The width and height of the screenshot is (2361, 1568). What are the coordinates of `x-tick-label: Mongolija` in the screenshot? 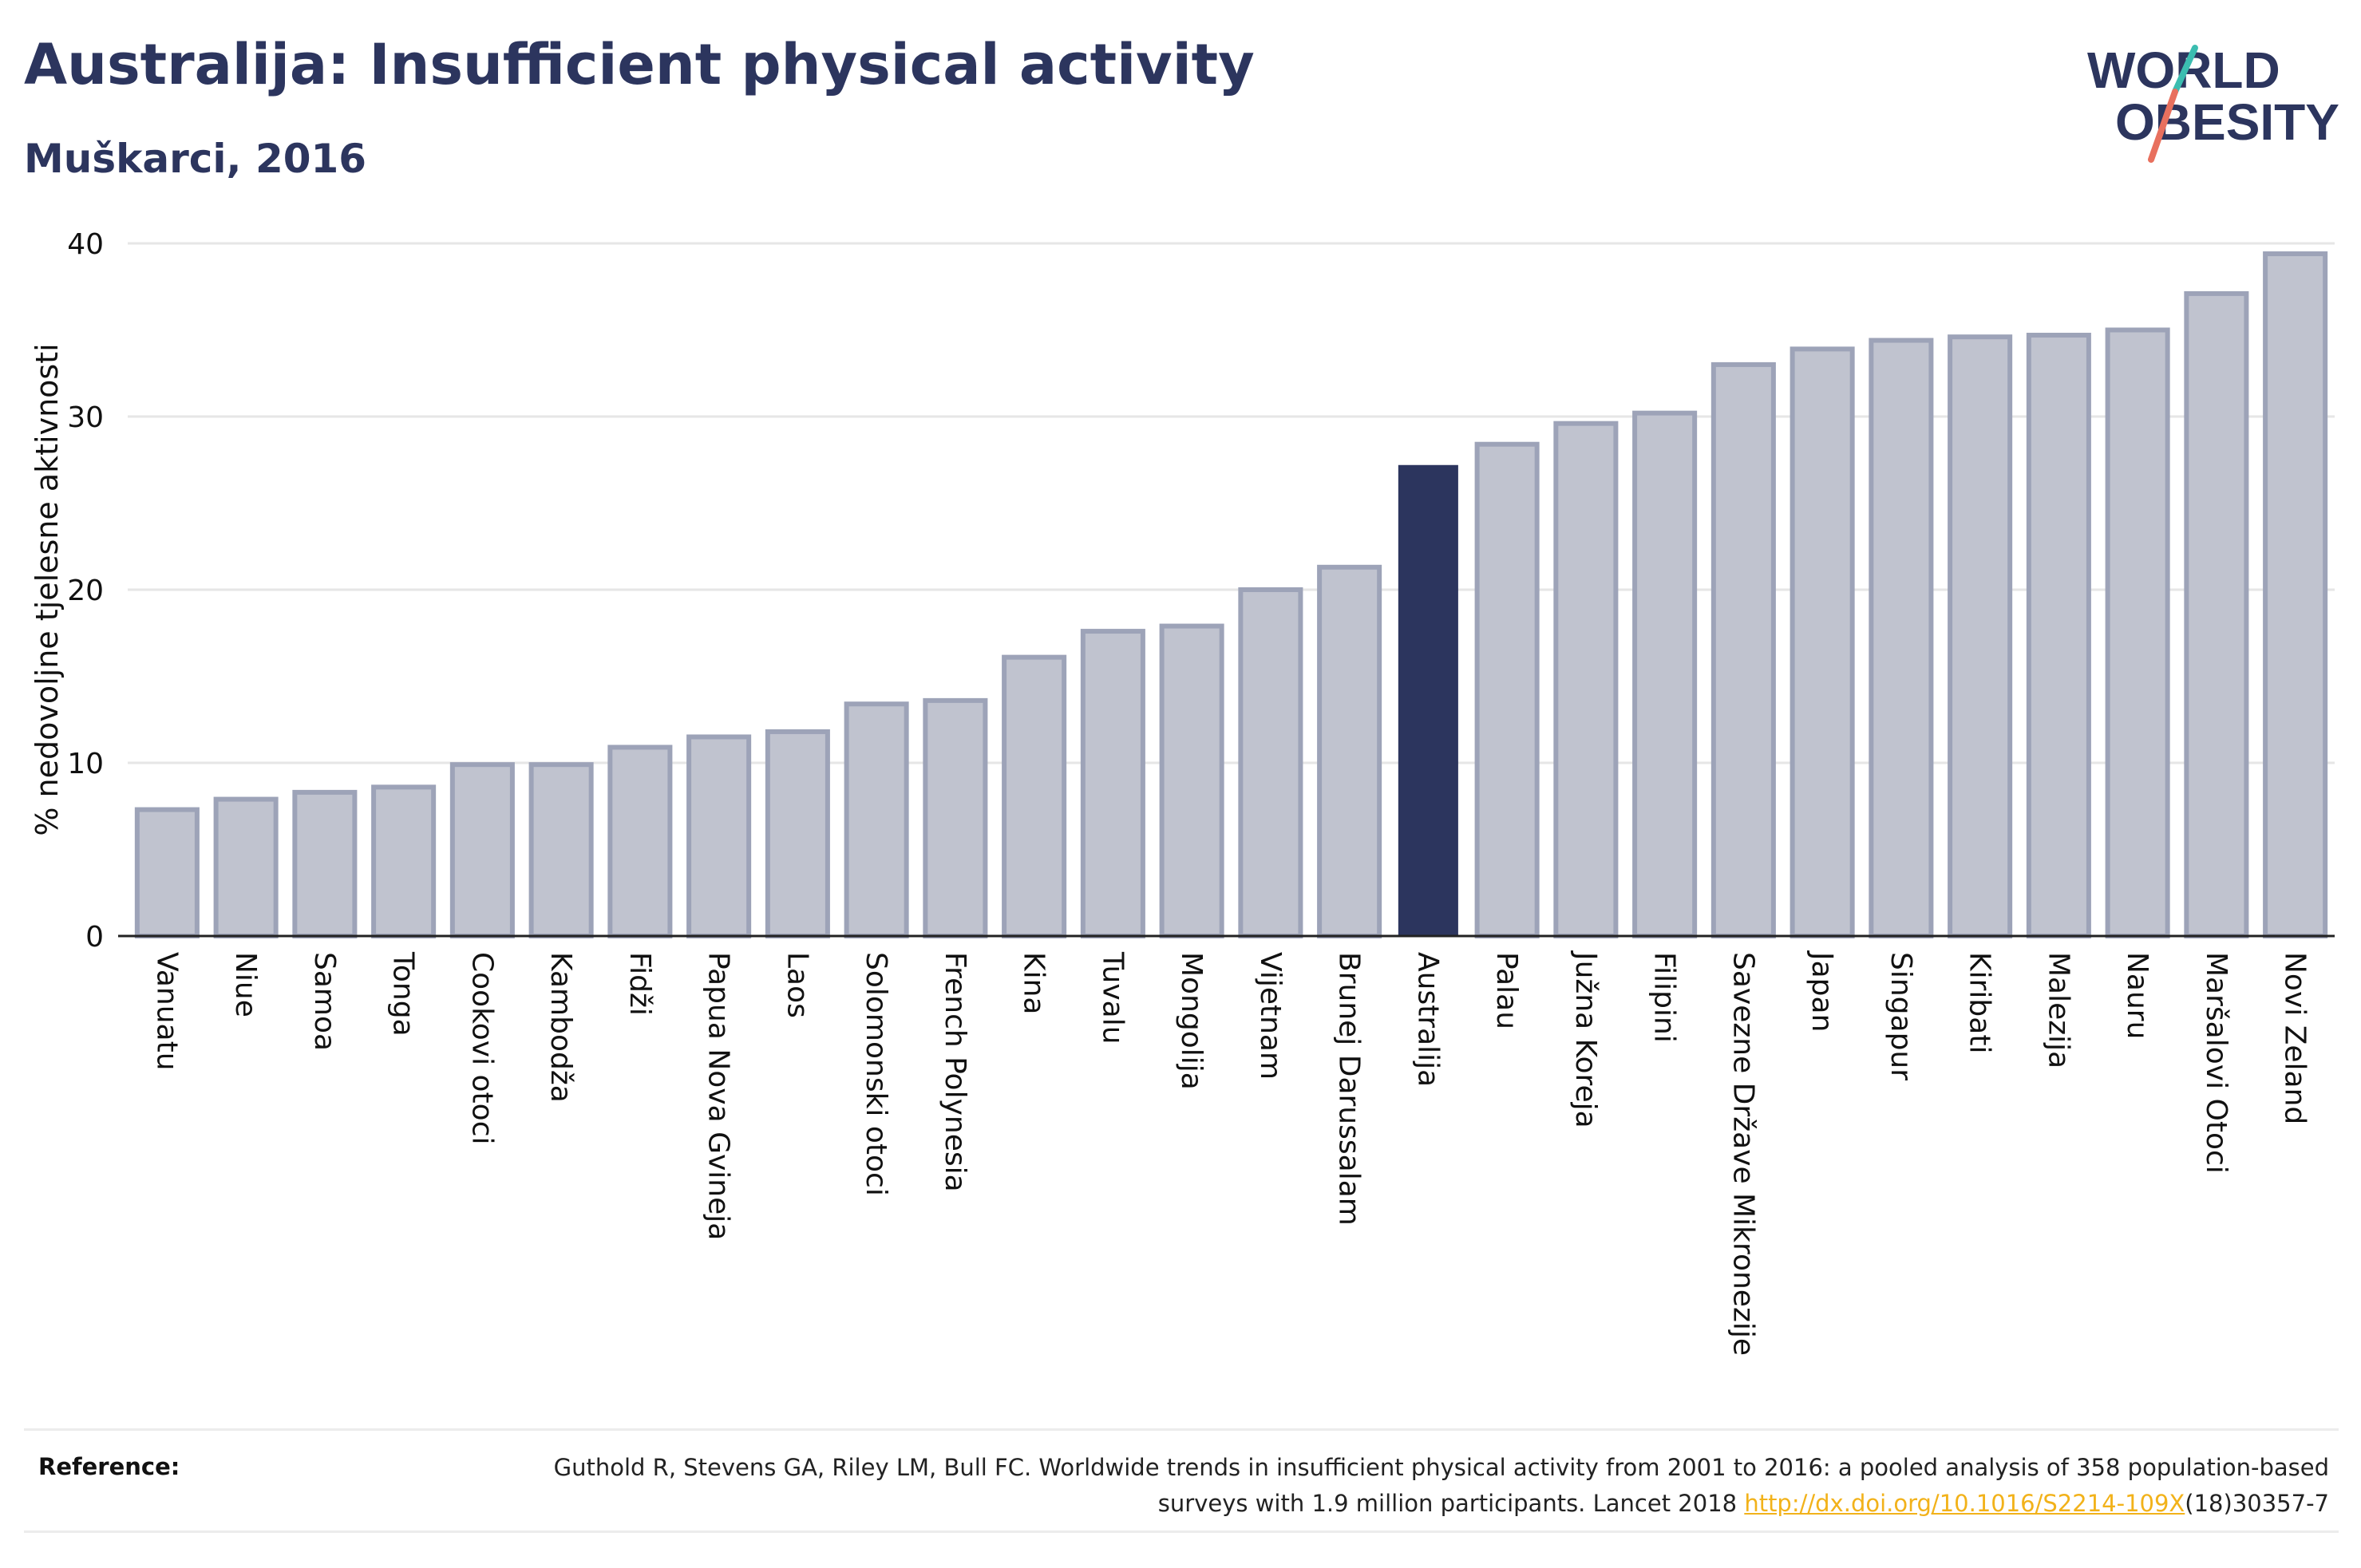 It's located at (1191, 1021).